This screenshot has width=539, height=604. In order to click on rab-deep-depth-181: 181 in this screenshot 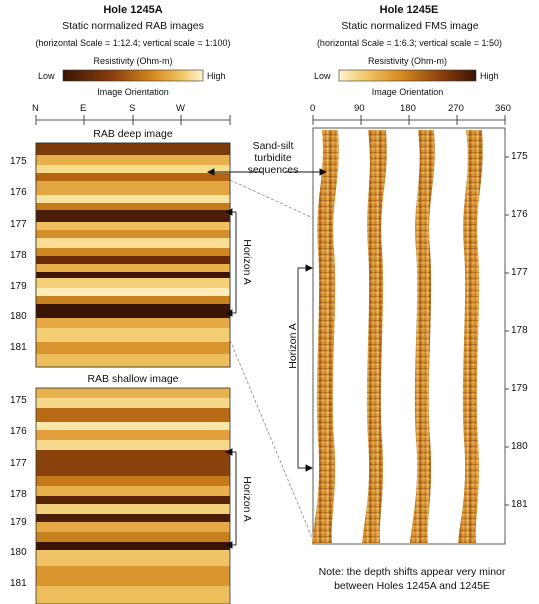, I will do `click(18, 347)`.